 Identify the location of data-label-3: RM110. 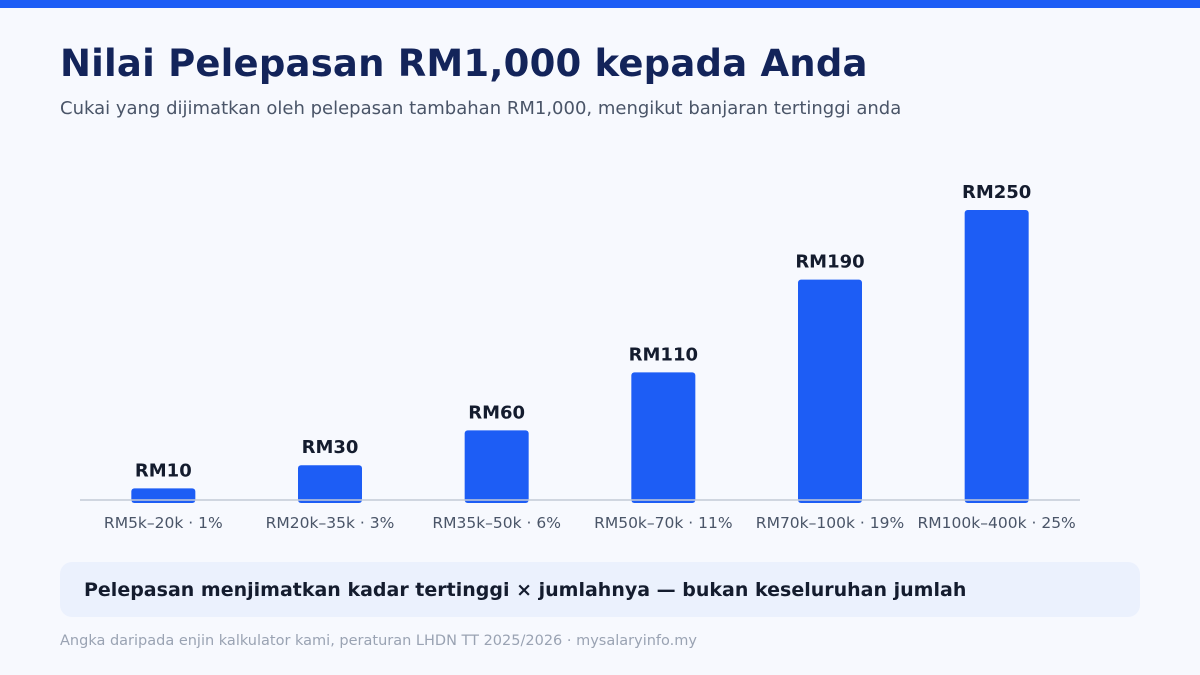
(663, 354).